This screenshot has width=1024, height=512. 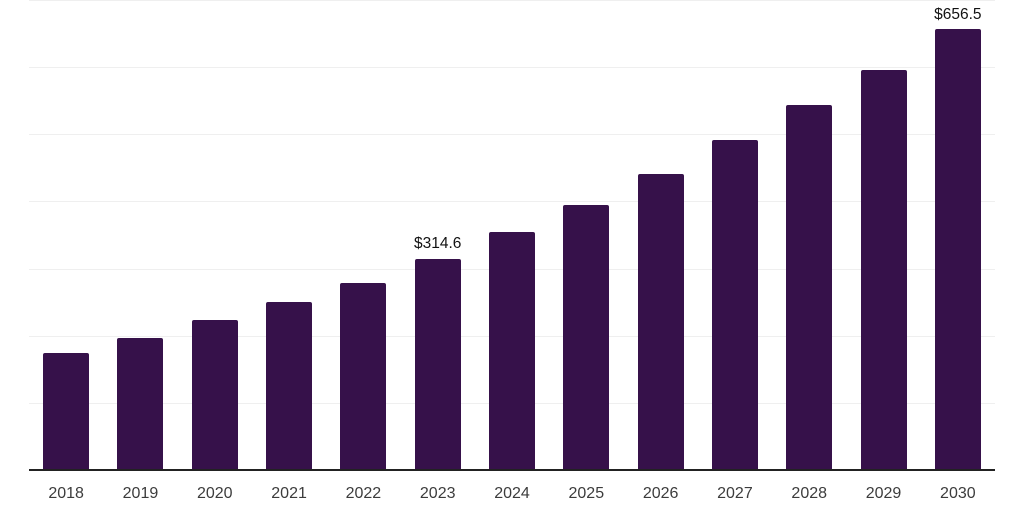 What do you see at coordinates (586, 337) in the screenshot?
I see `bar-2025` at bounding box center [586, 337].